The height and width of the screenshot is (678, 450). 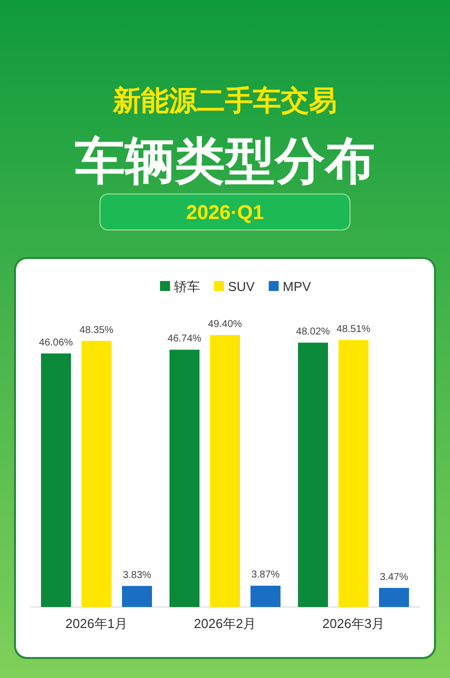 What do you see at coordinates (96, 623) in the screenshot?
I see `x-tick-label: 2026年1月` at bounding box center [96, 623].